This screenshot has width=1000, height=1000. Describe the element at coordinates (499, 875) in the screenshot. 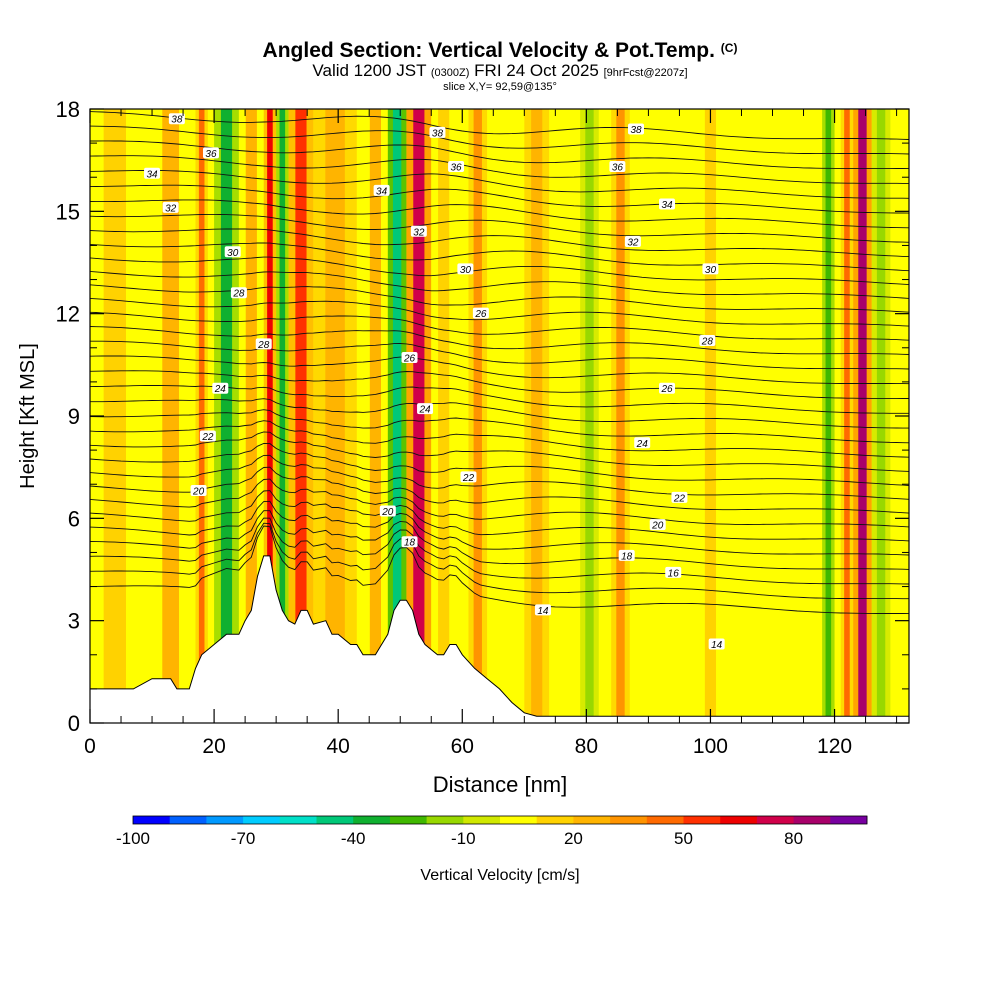

I see `colorbar-label: Vertical Velocity [cm/s]` at that location.